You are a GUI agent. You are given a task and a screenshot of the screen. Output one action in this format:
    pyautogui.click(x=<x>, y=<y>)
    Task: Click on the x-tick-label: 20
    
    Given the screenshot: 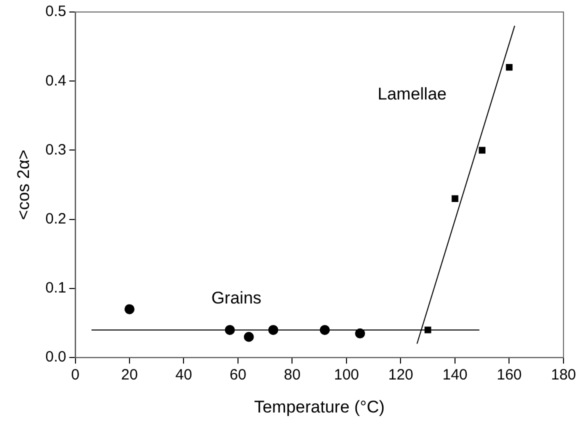 What is the action you would take?
    pyautogui.click(x=129, y=375)
    